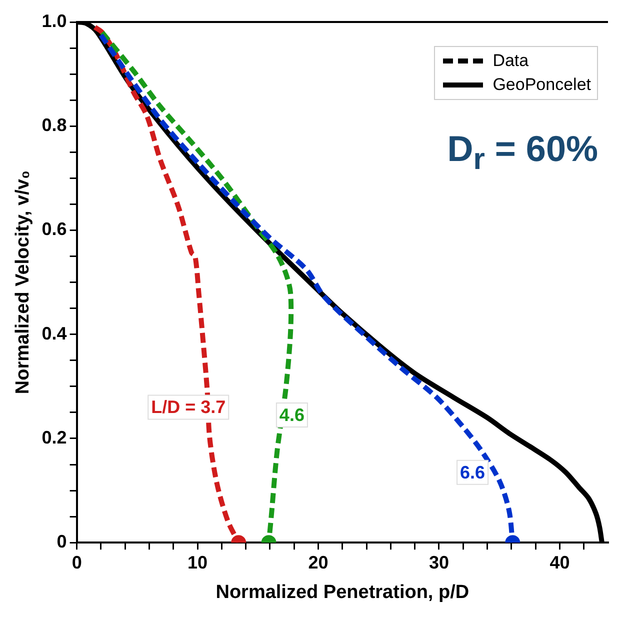 This screenshot has width=624, height=621. What do you see at coordinates (54, 437) in the screenshot?
I see `y-tick-label: 0.2` at bounding box center [54, 437].